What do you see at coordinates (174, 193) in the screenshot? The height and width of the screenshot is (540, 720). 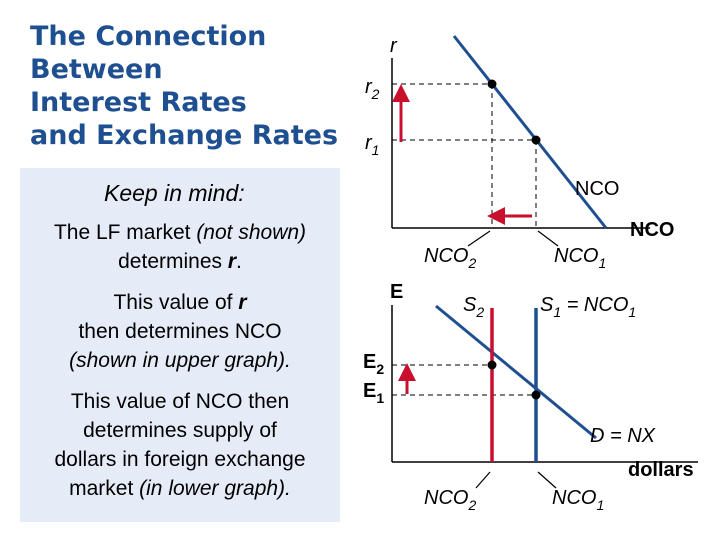 I see `keep-in-mind-heading: Keep in mind:` at bounding box center [174, 193].